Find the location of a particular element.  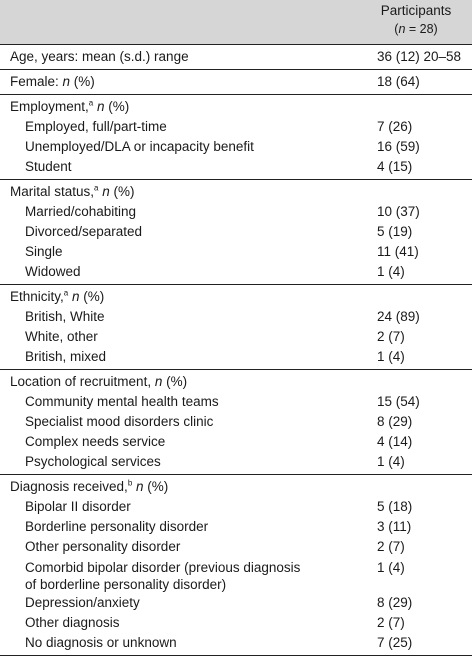

section-heading: Location of recruitment, n (%) is located at coordinates (236, 382).